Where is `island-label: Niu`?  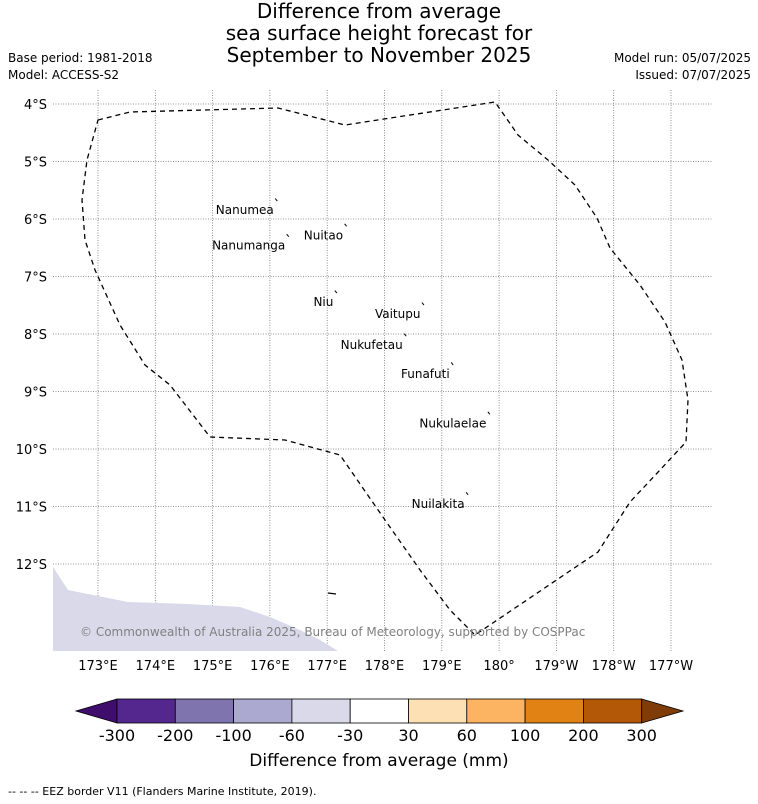 island-label: Niu is located at coordinates (323, 302).